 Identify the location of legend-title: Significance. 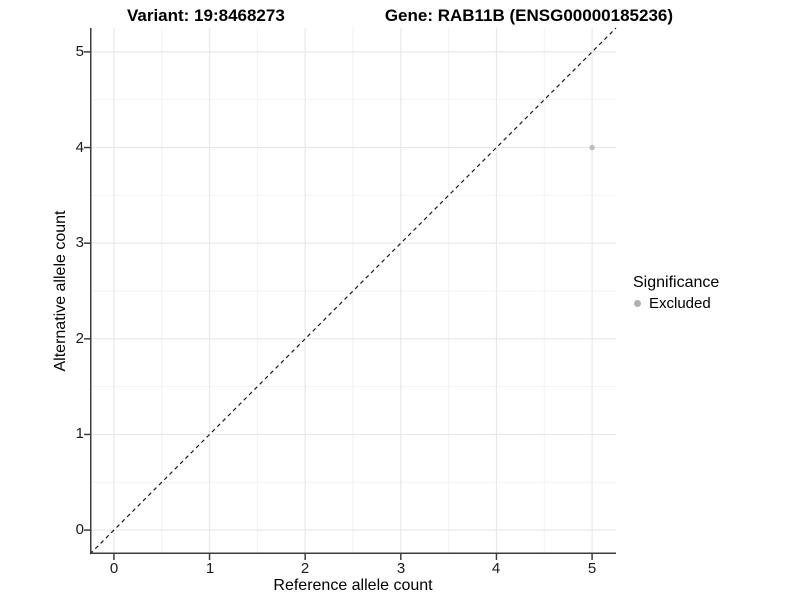
(676, 282).